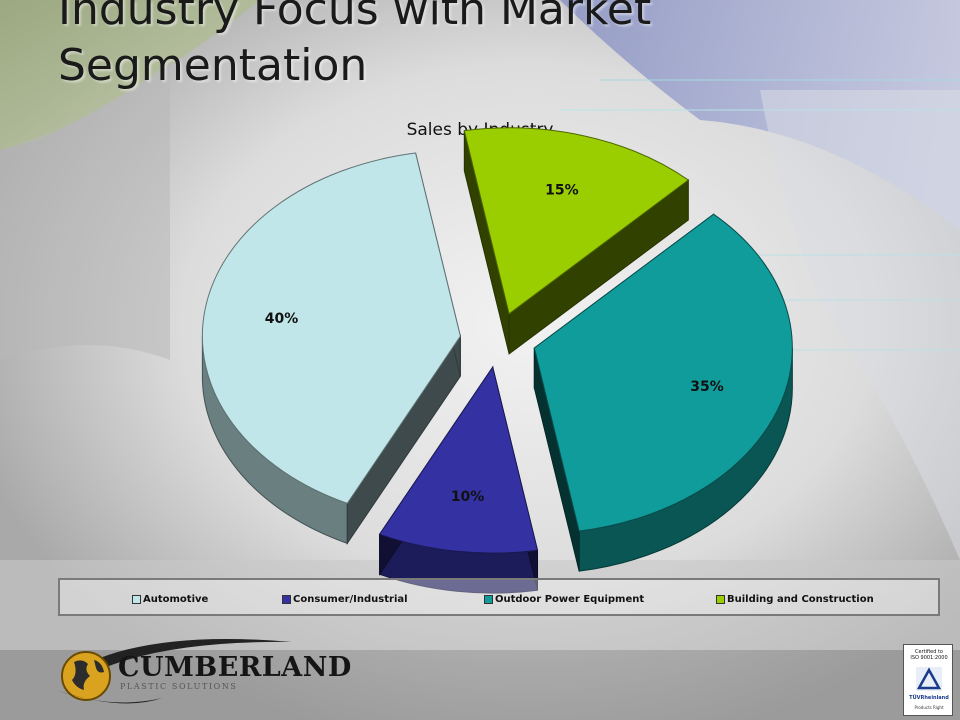 The image size is (960, 720). What do you see at coordinates (800, 599) in the screenshot?
I see `legend-label-building-and-construction: Building and Construction` at bounding box center [800, 599].